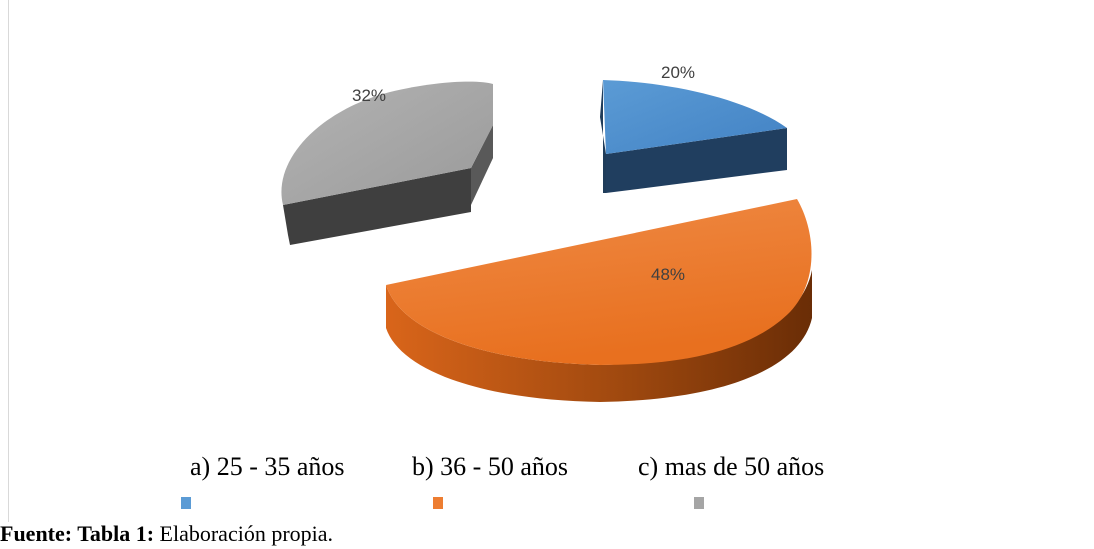  What do you see at coordinates (603, 136) in the screenshot?
I see `pie-slice-a-side` at bounding box center [603, 136].